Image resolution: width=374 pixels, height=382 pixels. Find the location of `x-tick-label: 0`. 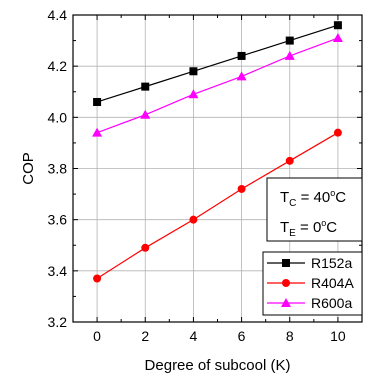

x-tick-label: 0 is located at coordinates (97, 336).